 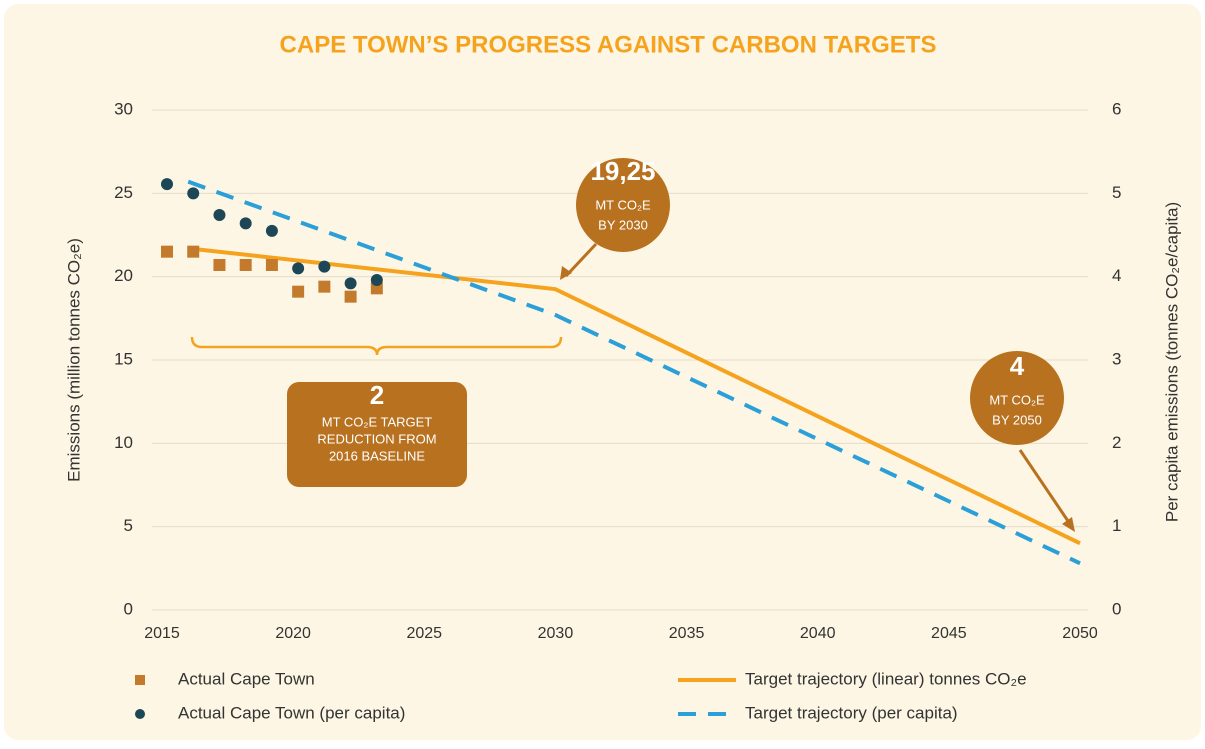 I want to click on y-tick-label: 20, so click(x=123, y=275).